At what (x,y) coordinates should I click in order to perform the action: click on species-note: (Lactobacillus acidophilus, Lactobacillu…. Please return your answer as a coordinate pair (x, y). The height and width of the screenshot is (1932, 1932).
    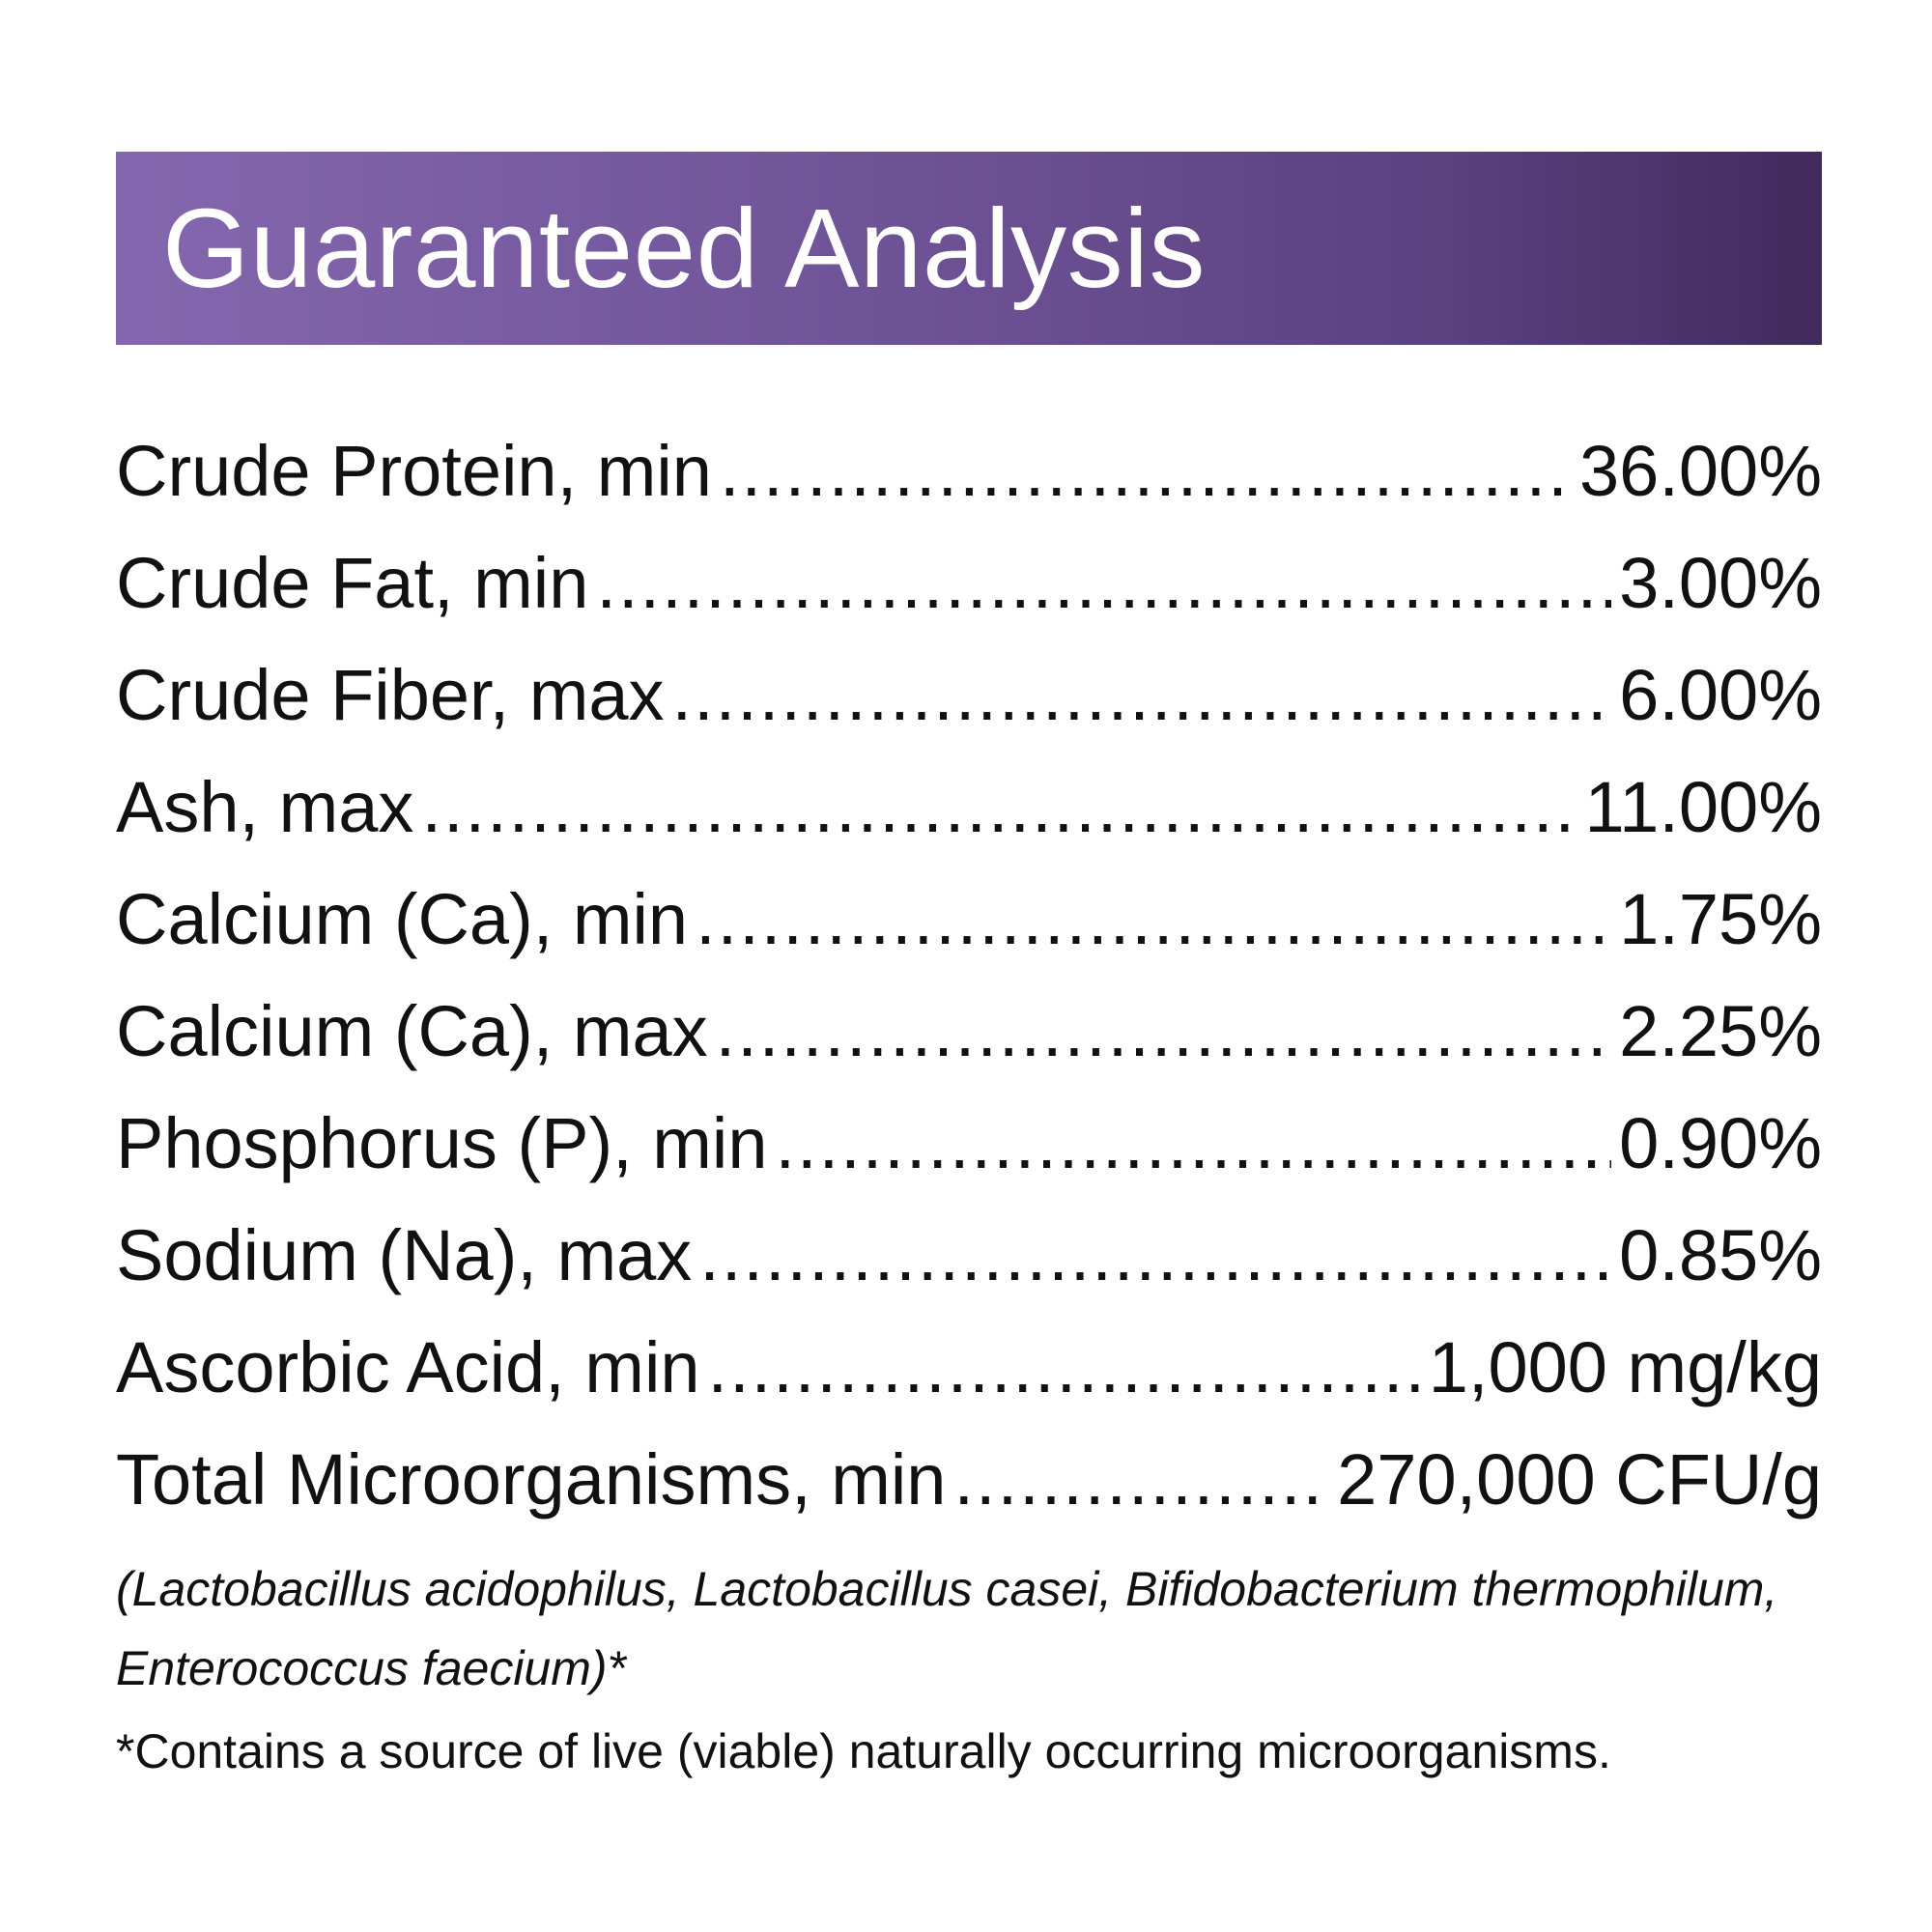
    Looking at the image, I should click on (947, 1628).